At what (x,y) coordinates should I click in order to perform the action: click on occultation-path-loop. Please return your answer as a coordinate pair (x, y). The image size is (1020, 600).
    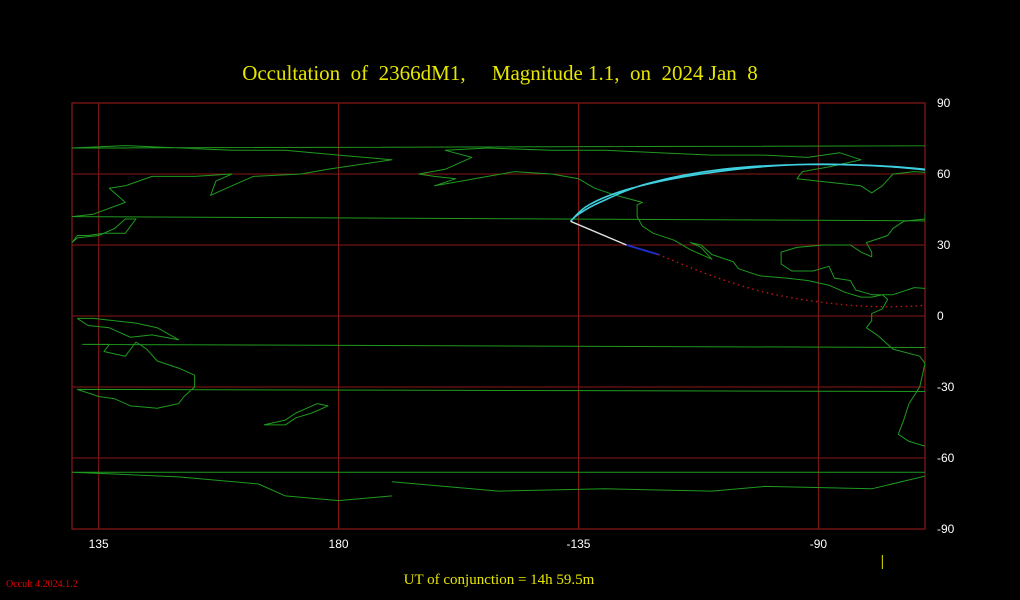
    Looking at the image, I should click on (747, 192).